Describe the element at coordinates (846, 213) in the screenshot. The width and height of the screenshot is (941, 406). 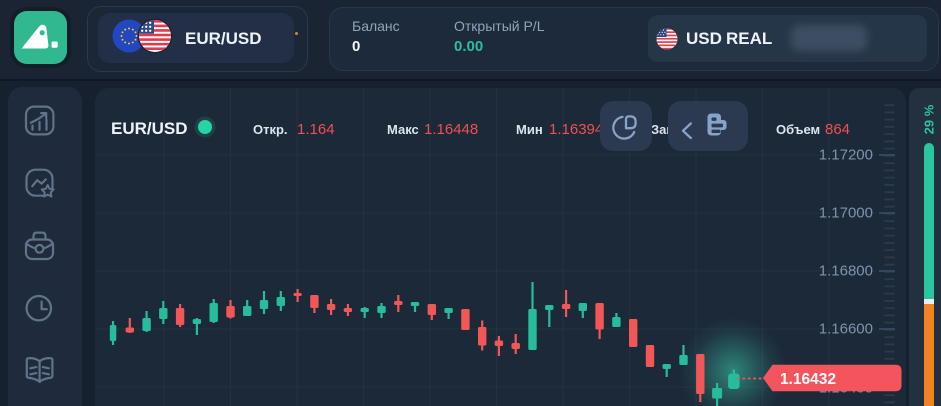
I see `svg-text: 1.17000` at that location.